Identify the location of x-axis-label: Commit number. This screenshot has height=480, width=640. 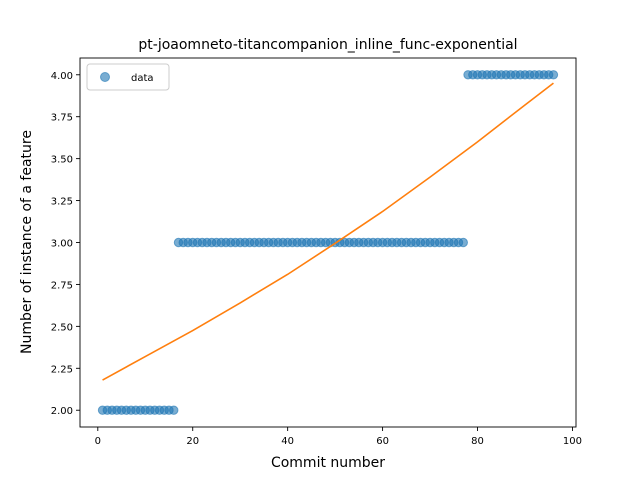
(328, 463).